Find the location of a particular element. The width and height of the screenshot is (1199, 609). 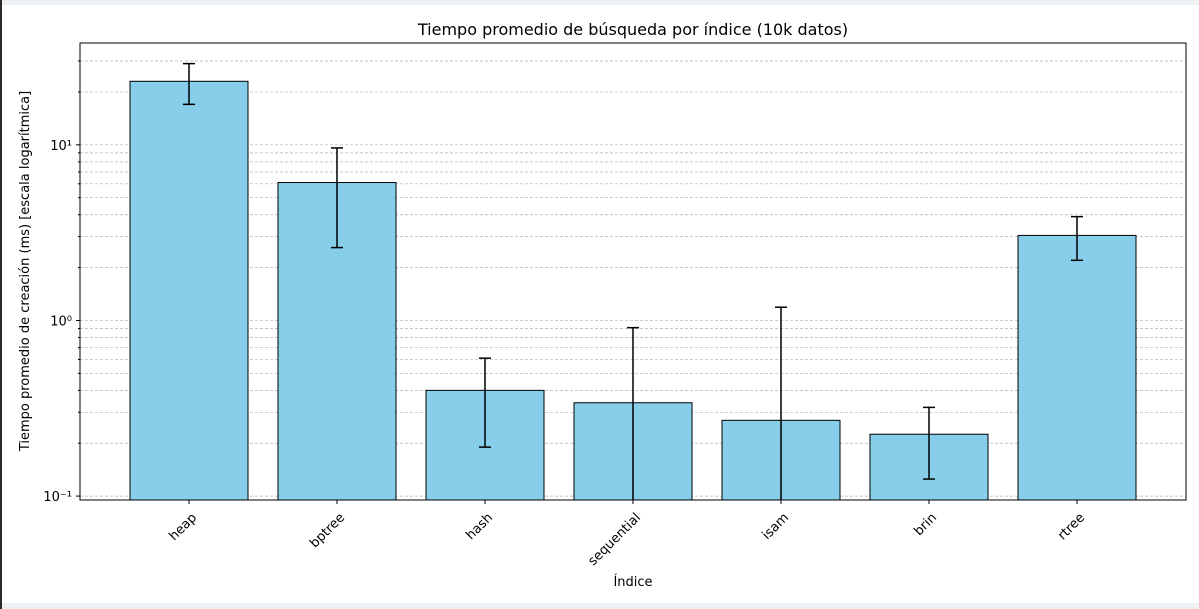

error-bar-rtree is located at coordinates (1077, 238).